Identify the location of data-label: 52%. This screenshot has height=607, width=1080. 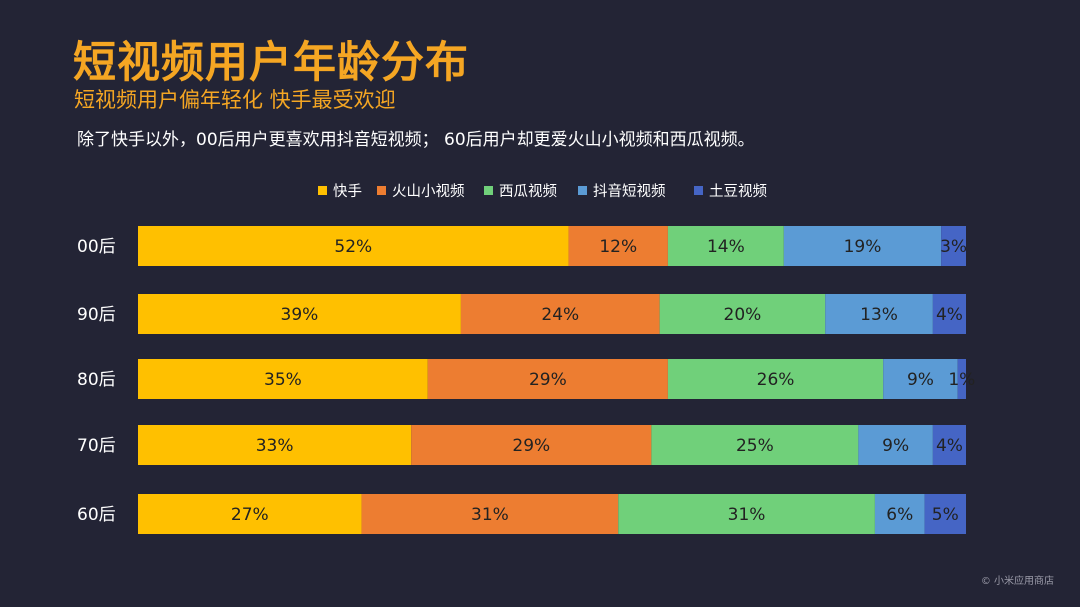
(353, 247).